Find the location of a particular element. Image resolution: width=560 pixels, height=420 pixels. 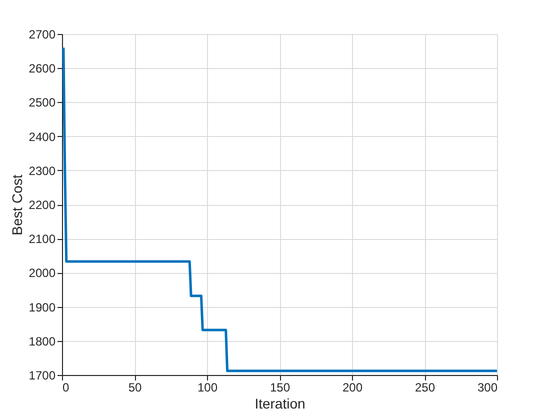

x-tick-label: 300 is located at coordinates (487, 387).